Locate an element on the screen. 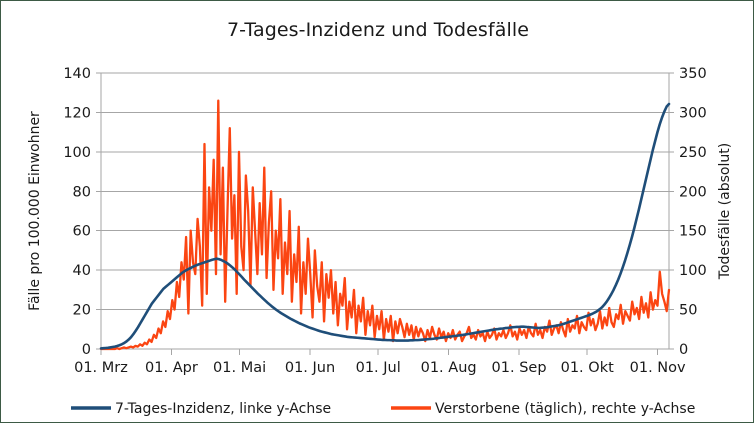 The image size is (756, 425). x-axis-tick-label: 01. Nov is located at coordinates (658, 368).